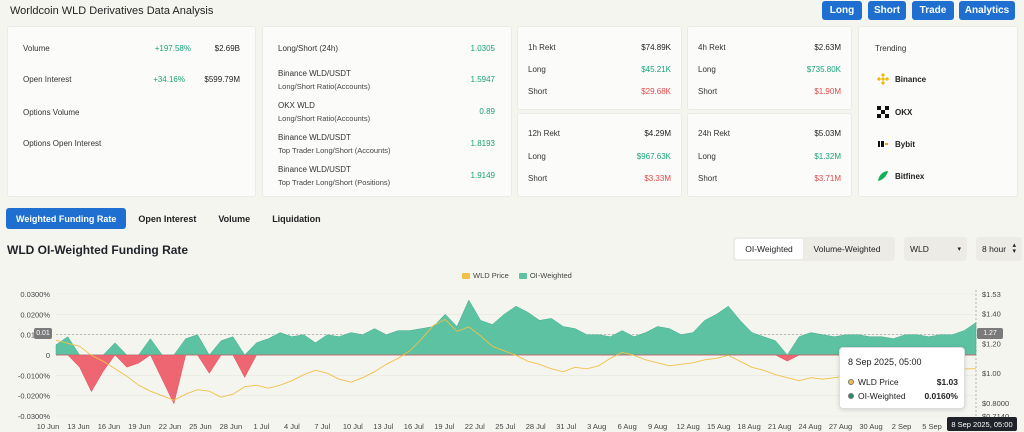  Describe the element at coordinates (35, 314) in the screenshot. I see `y-left-tick-label: 0.0200%` at that location.